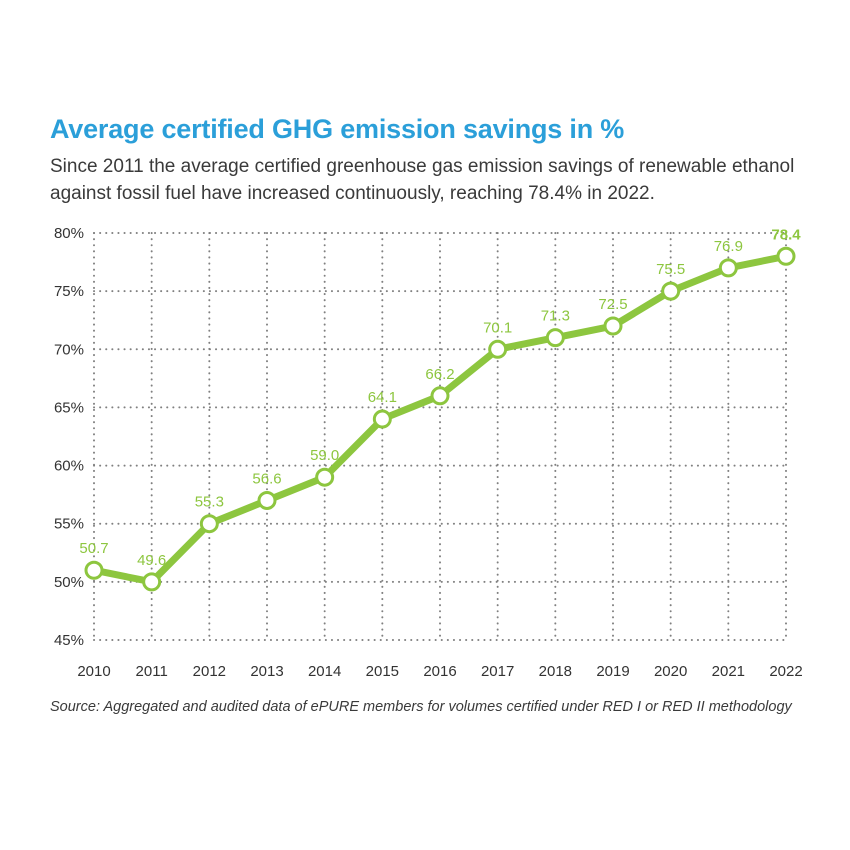 This screenshot has width=850, height=850. Describe the element at coordinates (69, 291) in the screenshot. I see `y-tick-label: 75%` at that location.